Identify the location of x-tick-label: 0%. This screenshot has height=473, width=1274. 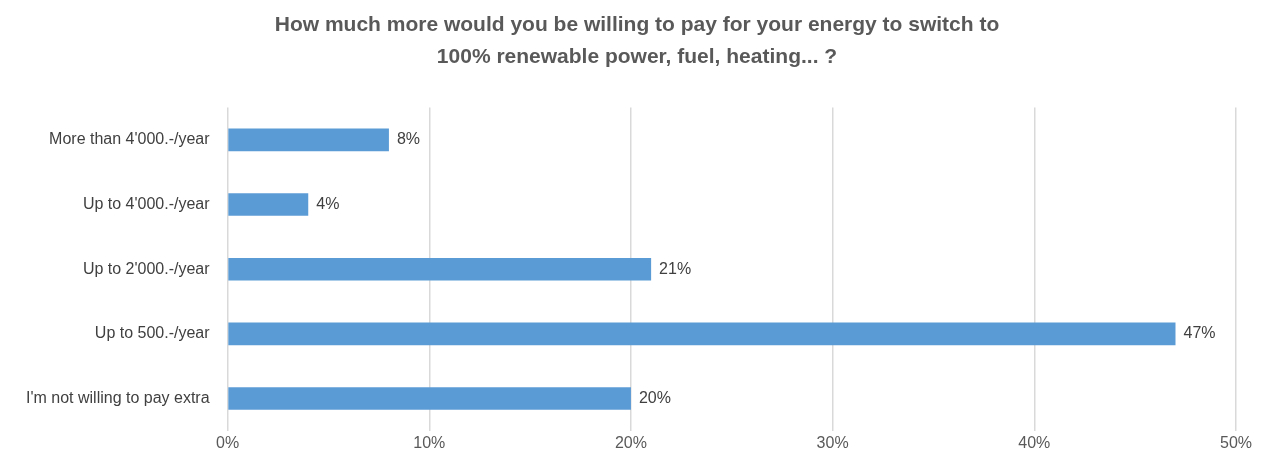
(228, 442).